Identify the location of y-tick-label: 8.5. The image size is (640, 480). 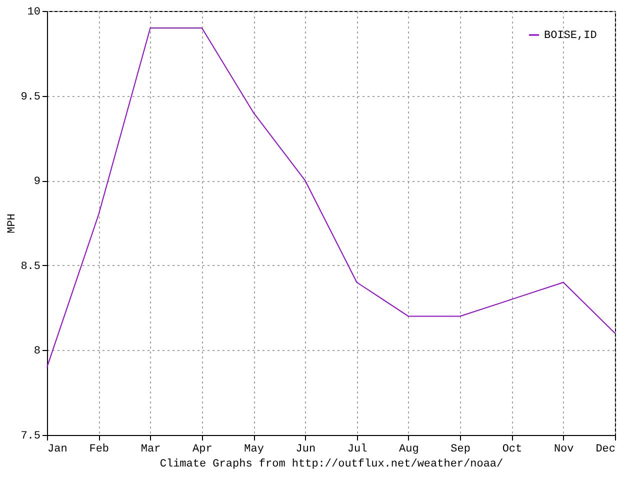
(30, 266).